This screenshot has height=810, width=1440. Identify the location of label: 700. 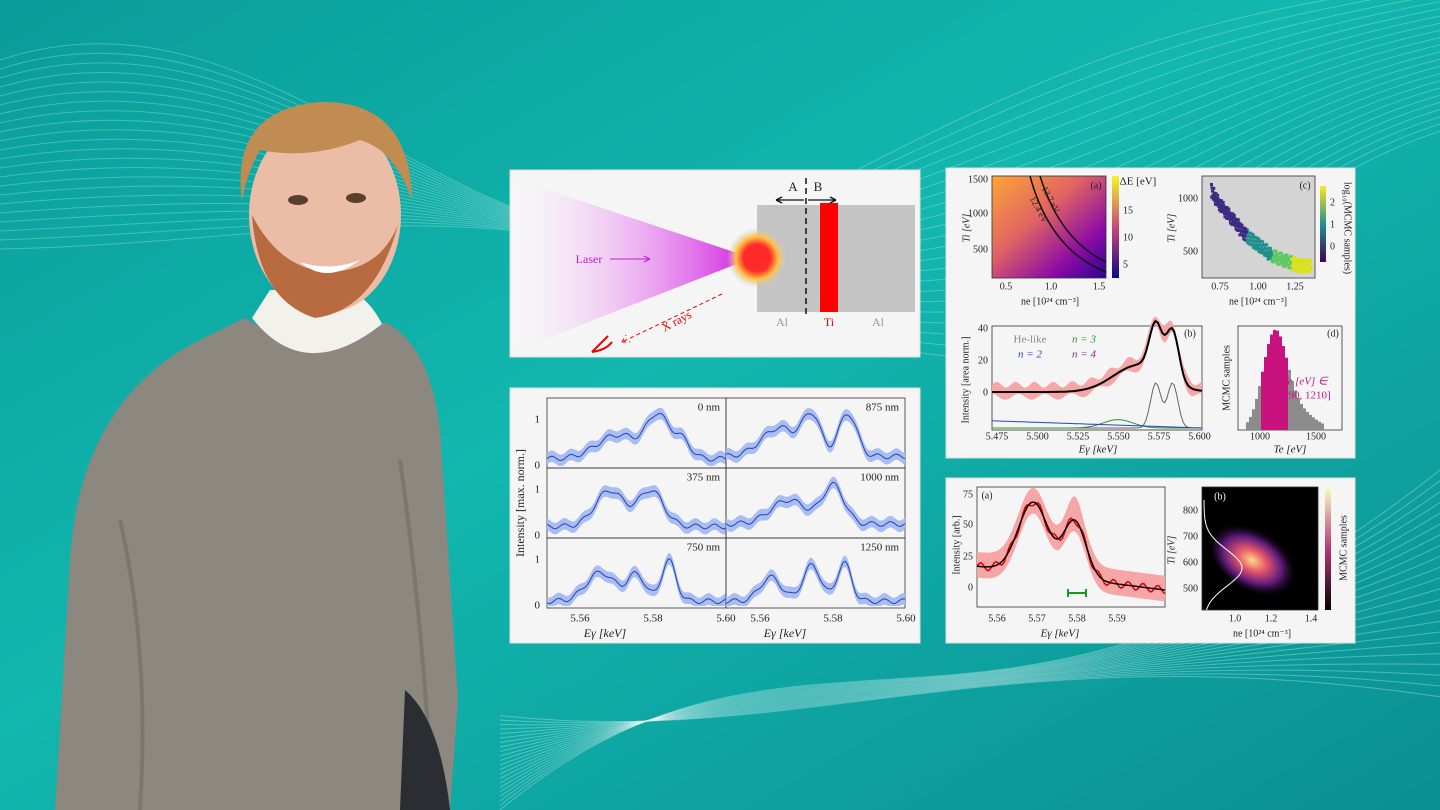
(1190, 536).